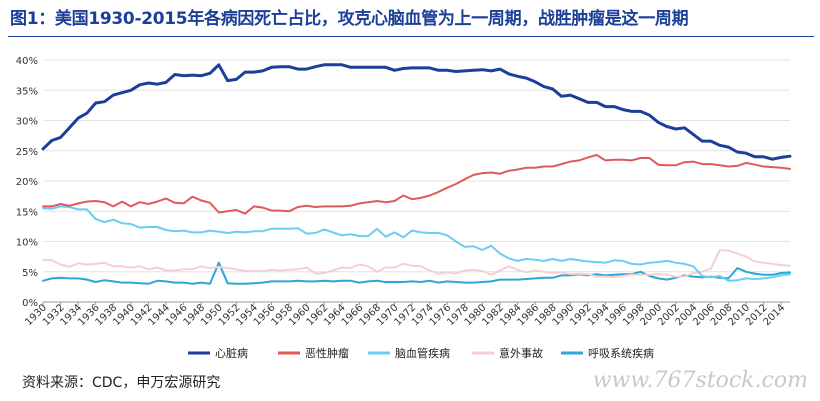 The width and height of the screenshot is (820, 401). Describe the element at coordinates (521, 353) in the screenshot. I see `legend-label: 意外事故` at that location.